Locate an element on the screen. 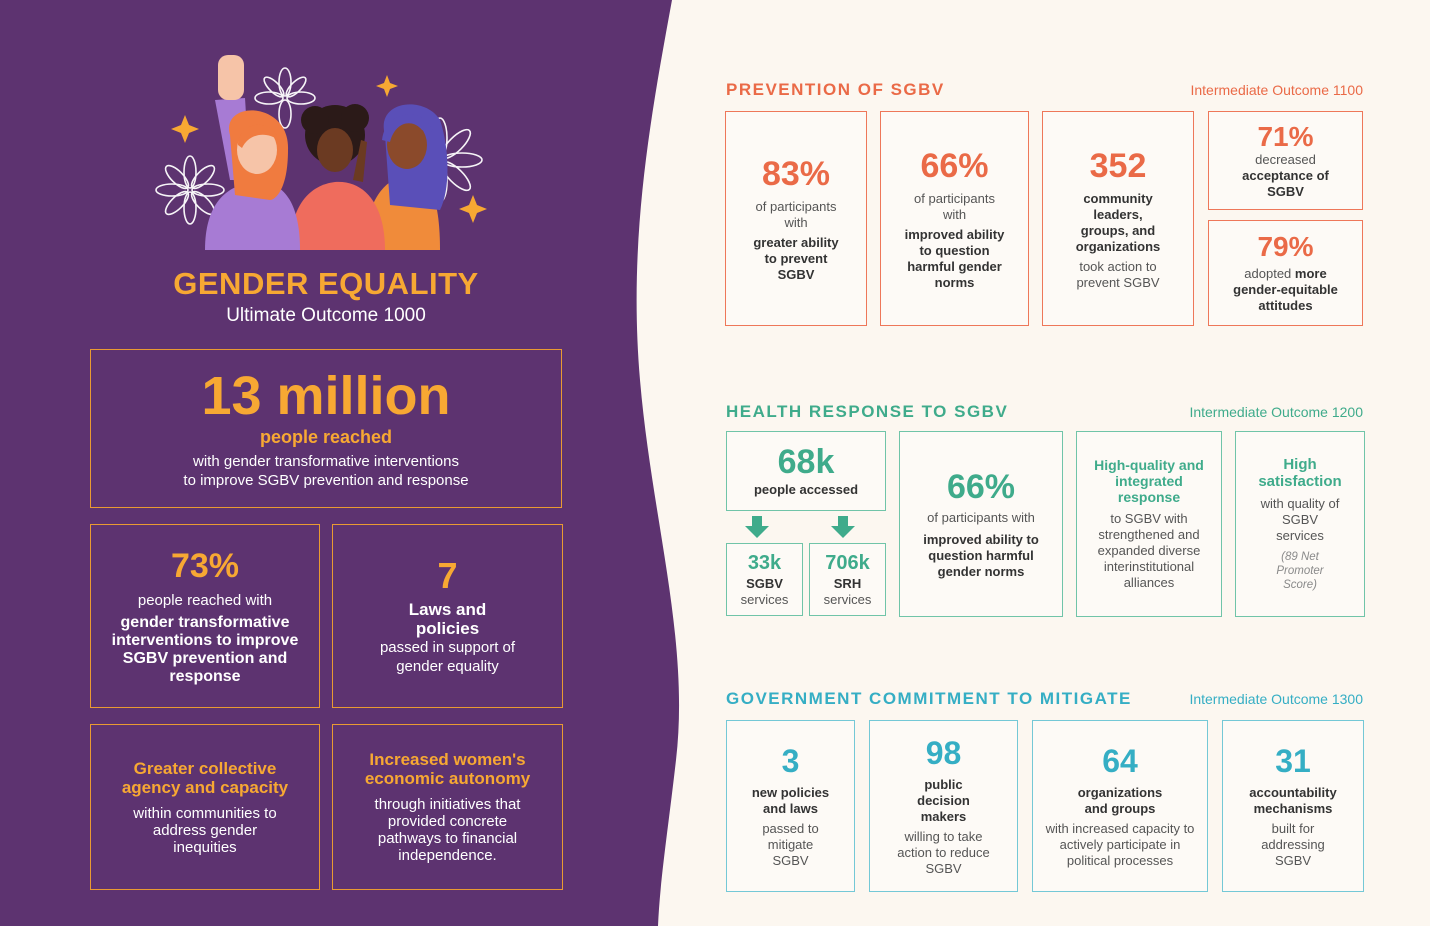  prevention-79-bold-inline: more is located at coordinates (1310, 273).